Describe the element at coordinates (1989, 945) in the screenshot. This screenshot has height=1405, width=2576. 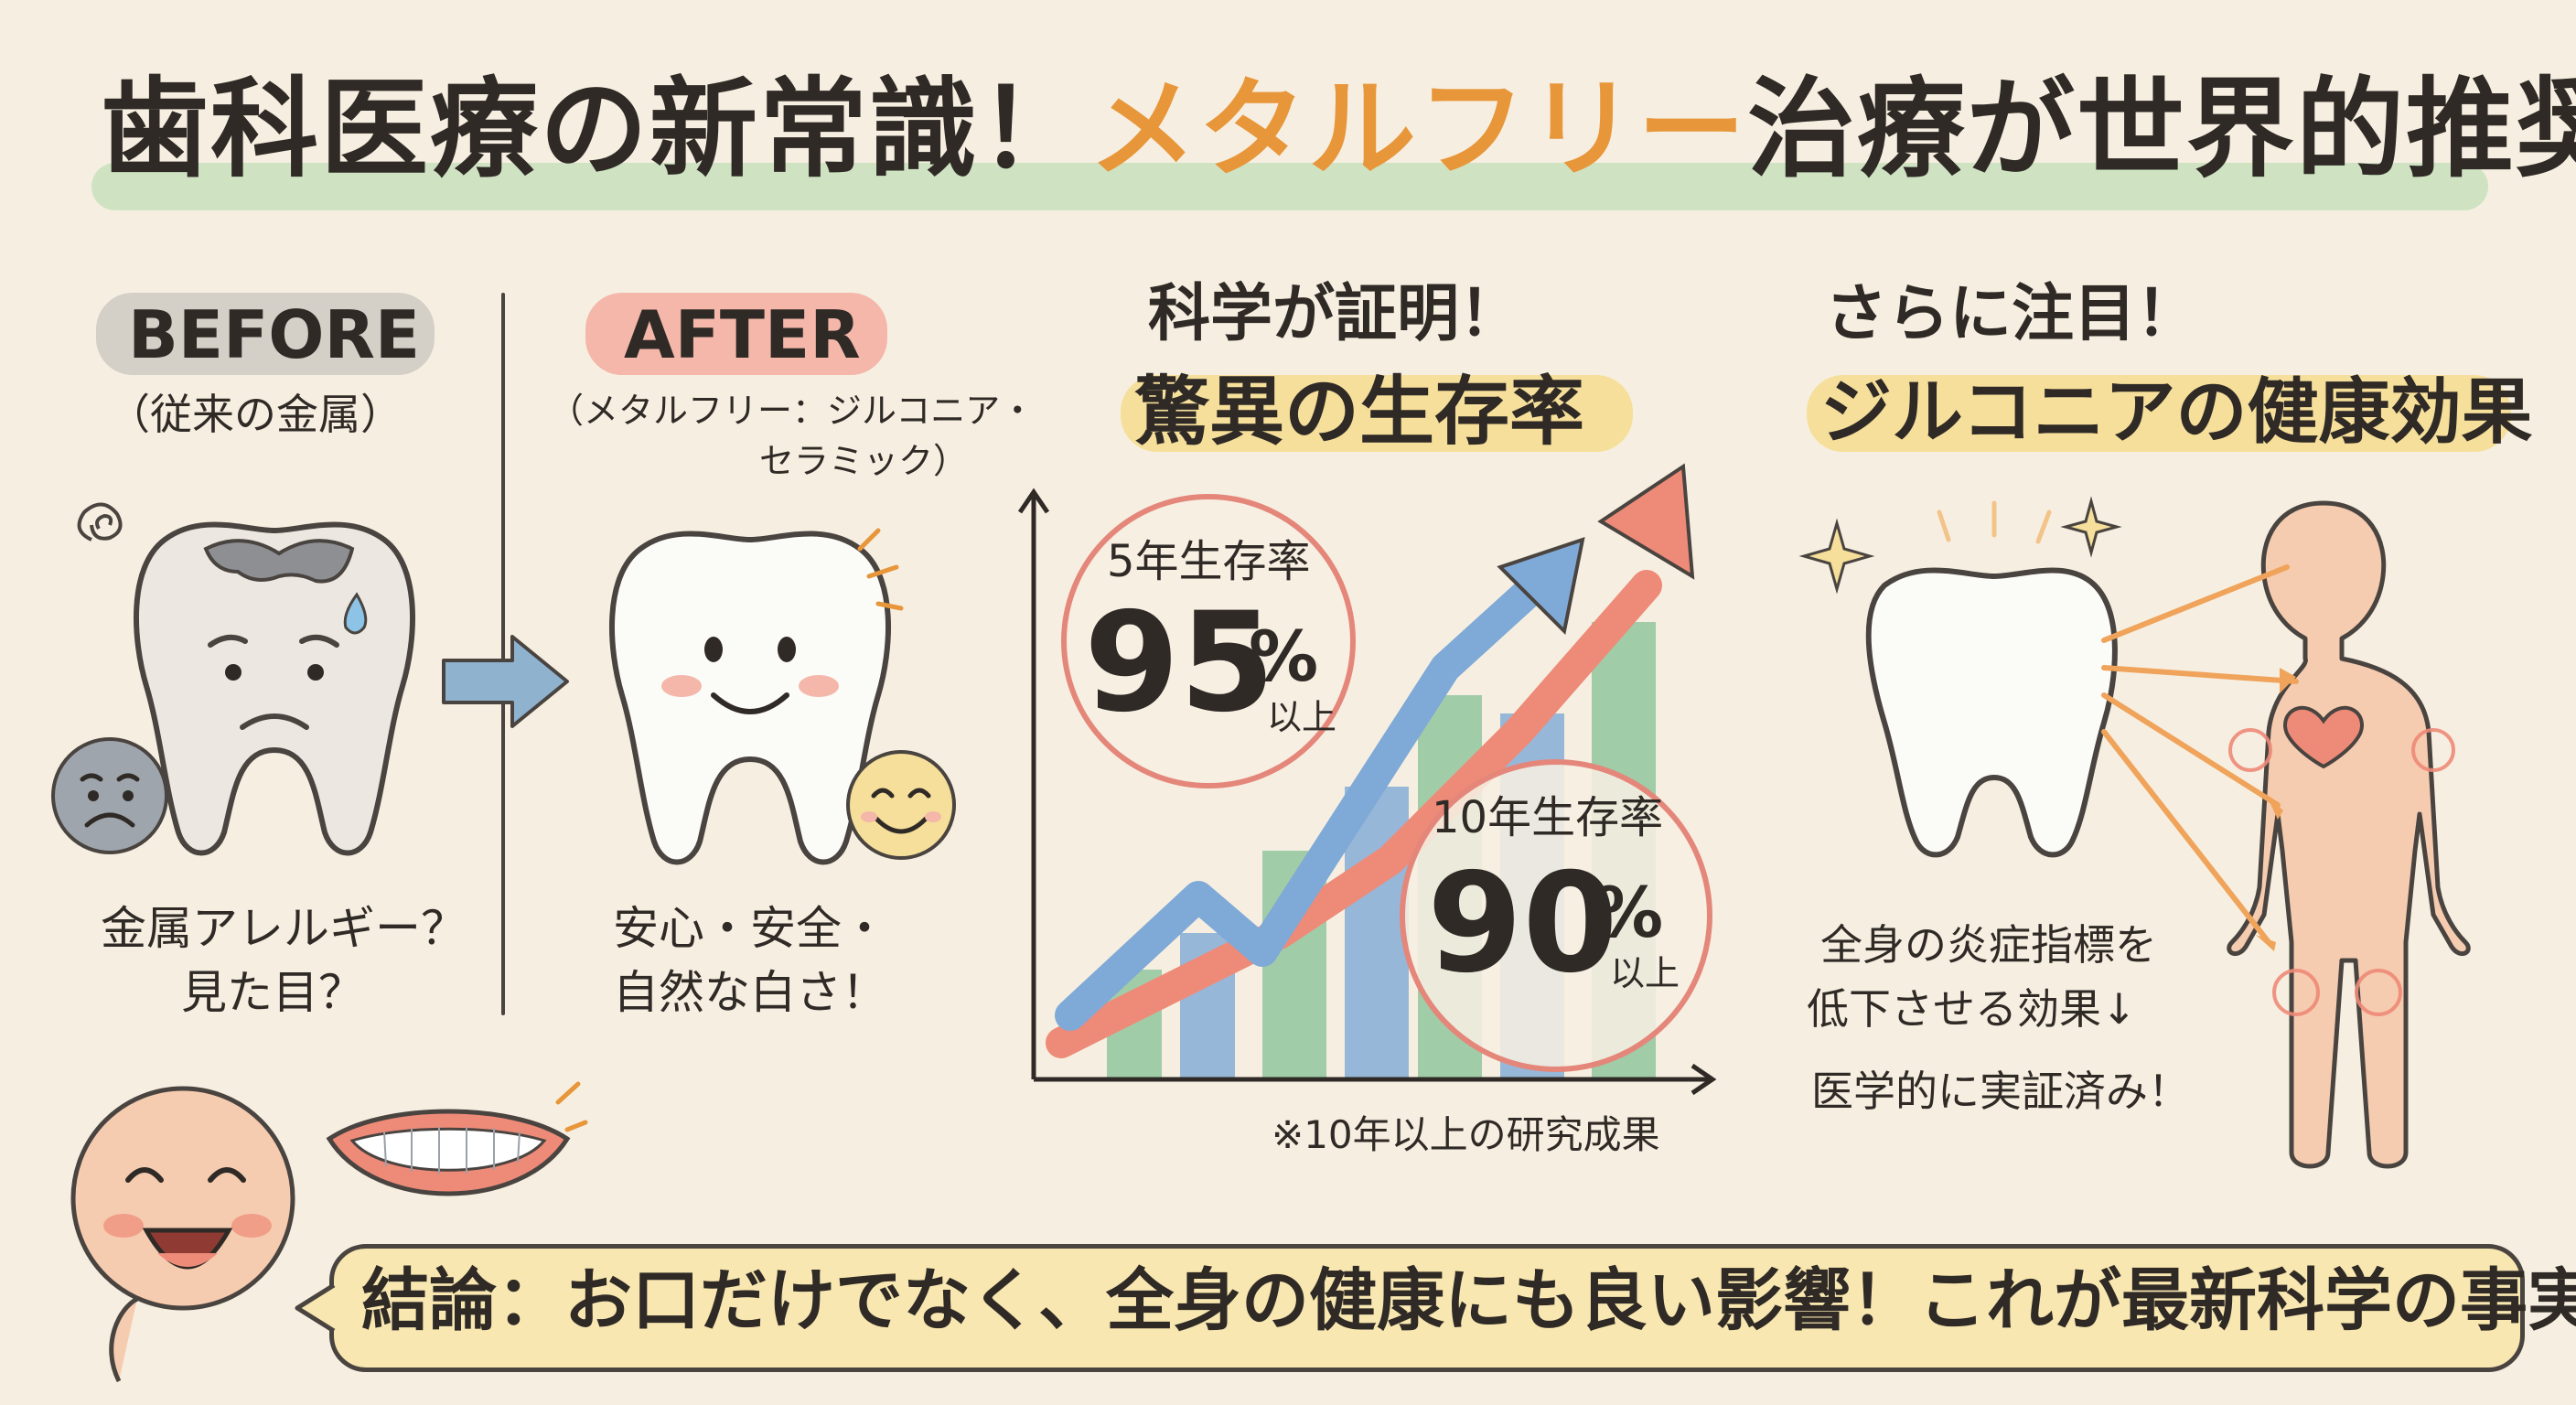
I see `health-caption-1: 全身の炎症指標を` at that location.